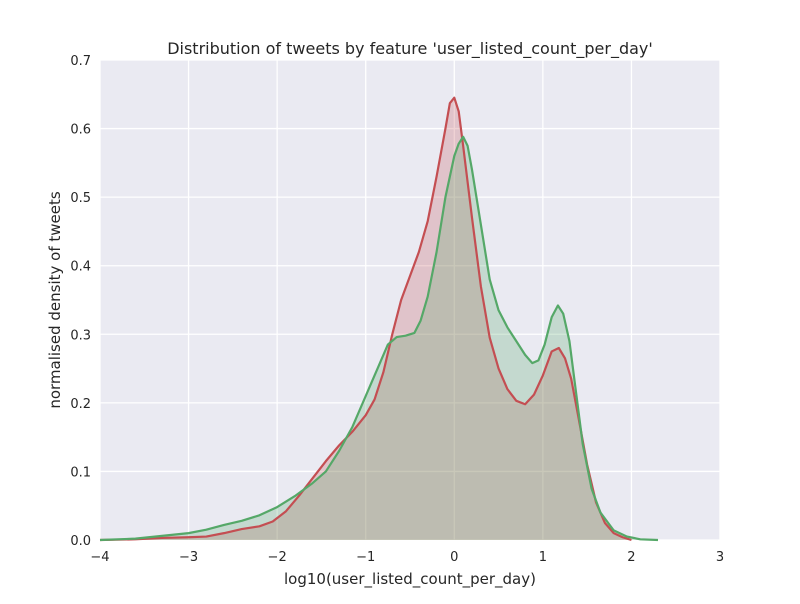 Image resolution: width=800 pixels, height=604 pixels. Describe the element at coordinates (80, 541) in the screenshot. I see `y-tick-label: 0.0` at that location.